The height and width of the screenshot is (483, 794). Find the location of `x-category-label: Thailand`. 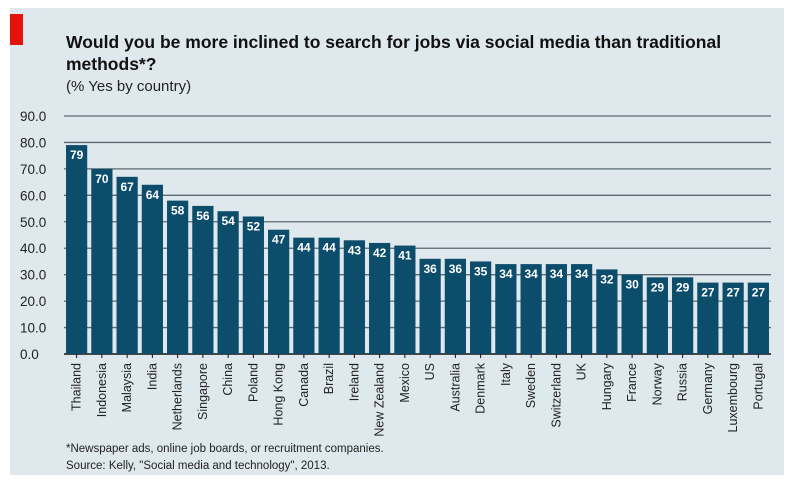

x-category-label: Thailand is located at coordinates (77, 387).